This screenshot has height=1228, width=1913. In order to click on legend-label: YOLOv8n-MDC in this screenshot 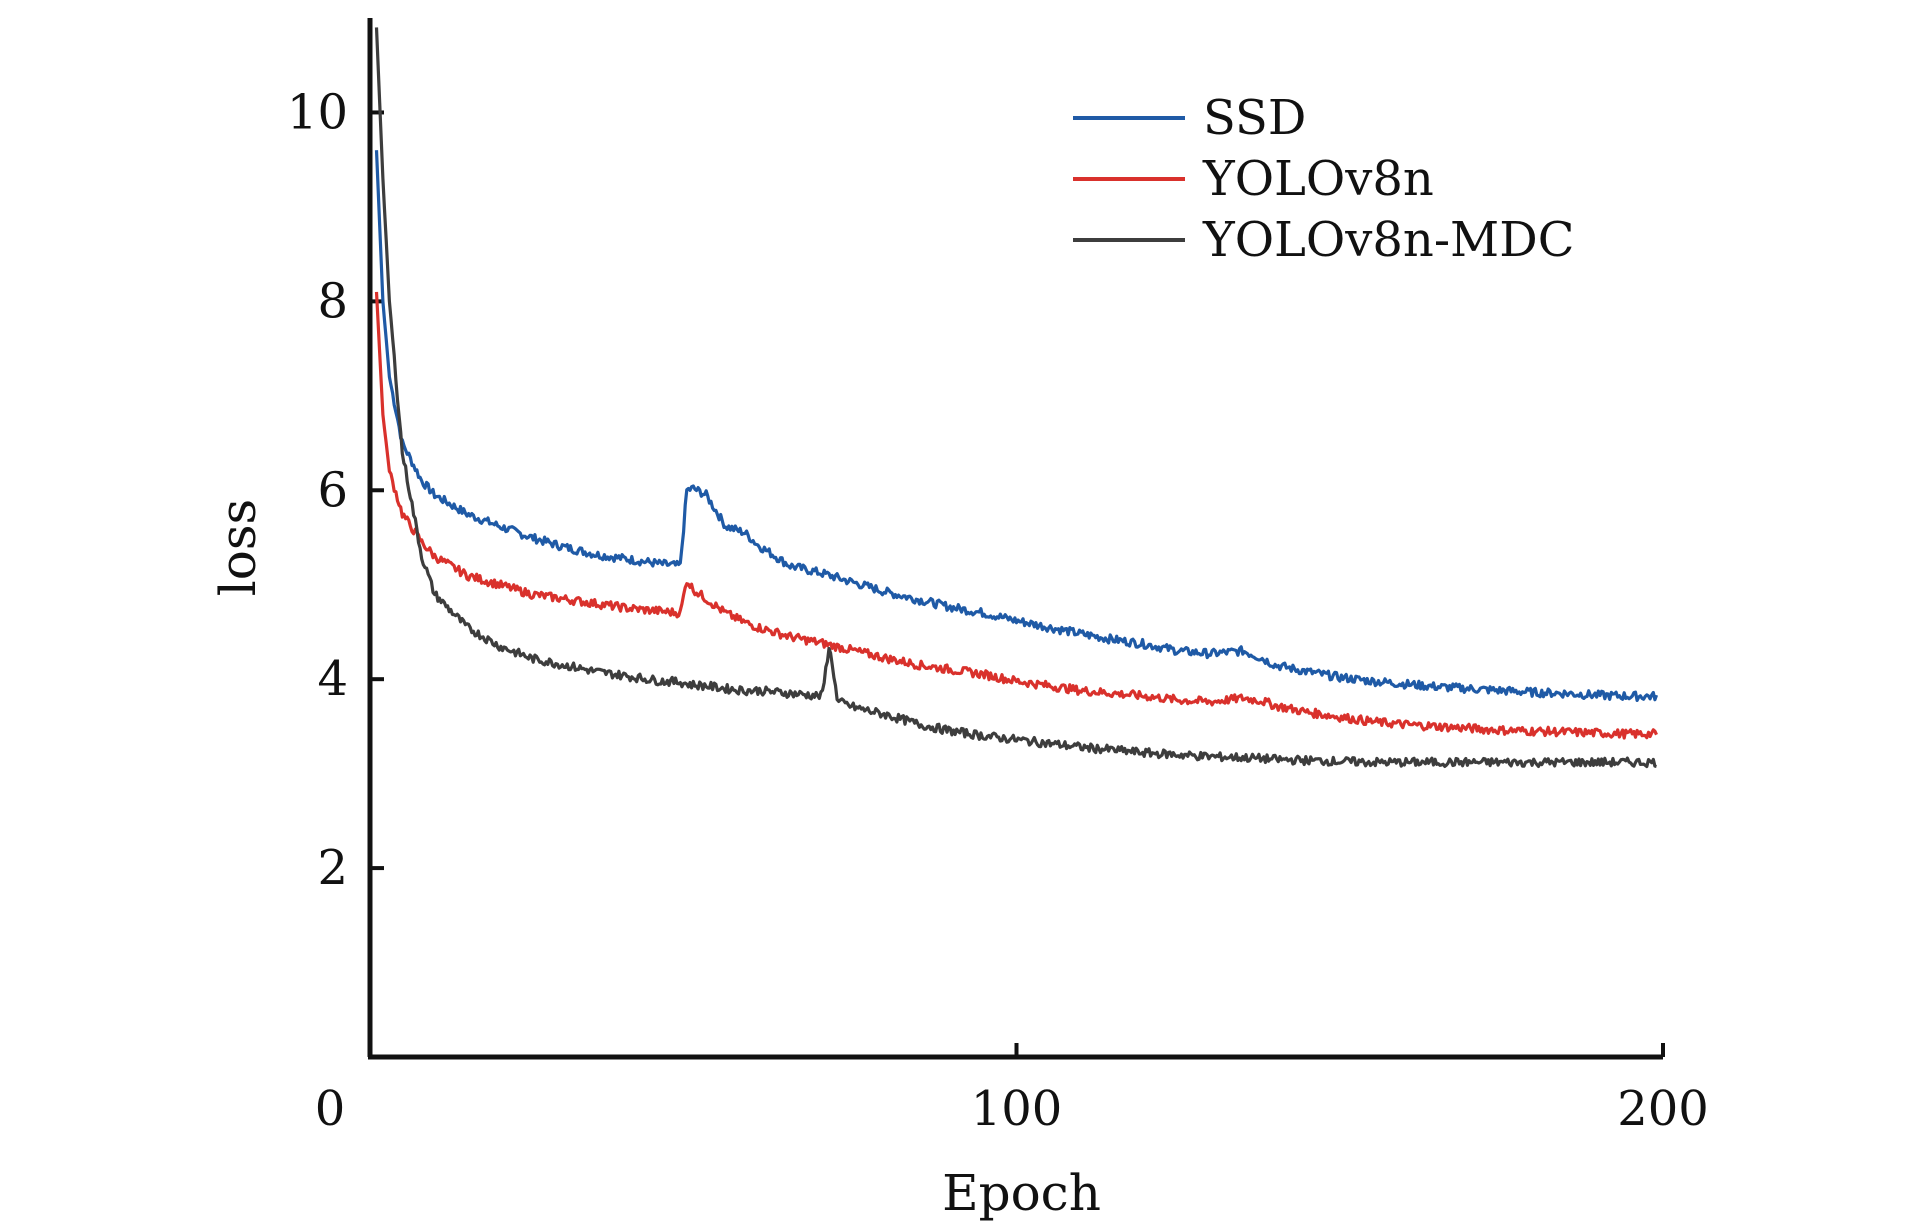, I will do `click(1388, 240)`.